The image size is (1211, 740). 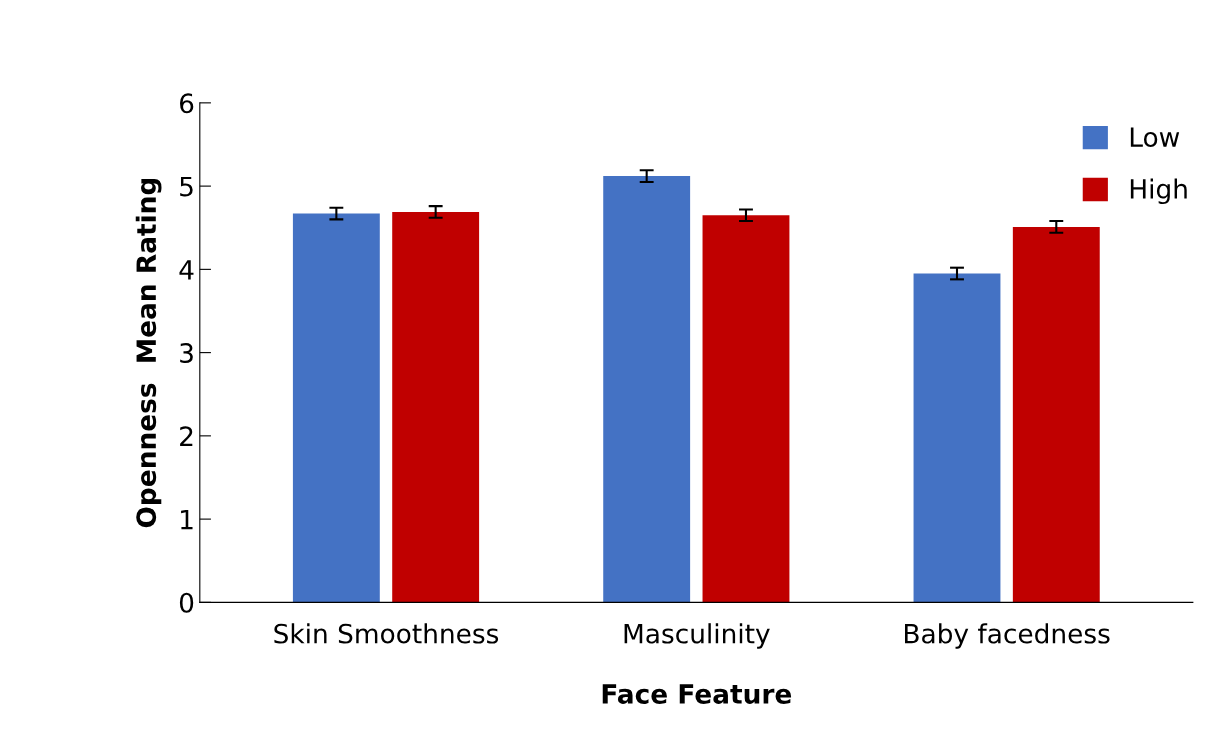 What do you see at coordinates (186, 186) in the screenshot?
I see `y-tick-label: 5` at bounding box center [186, 186].